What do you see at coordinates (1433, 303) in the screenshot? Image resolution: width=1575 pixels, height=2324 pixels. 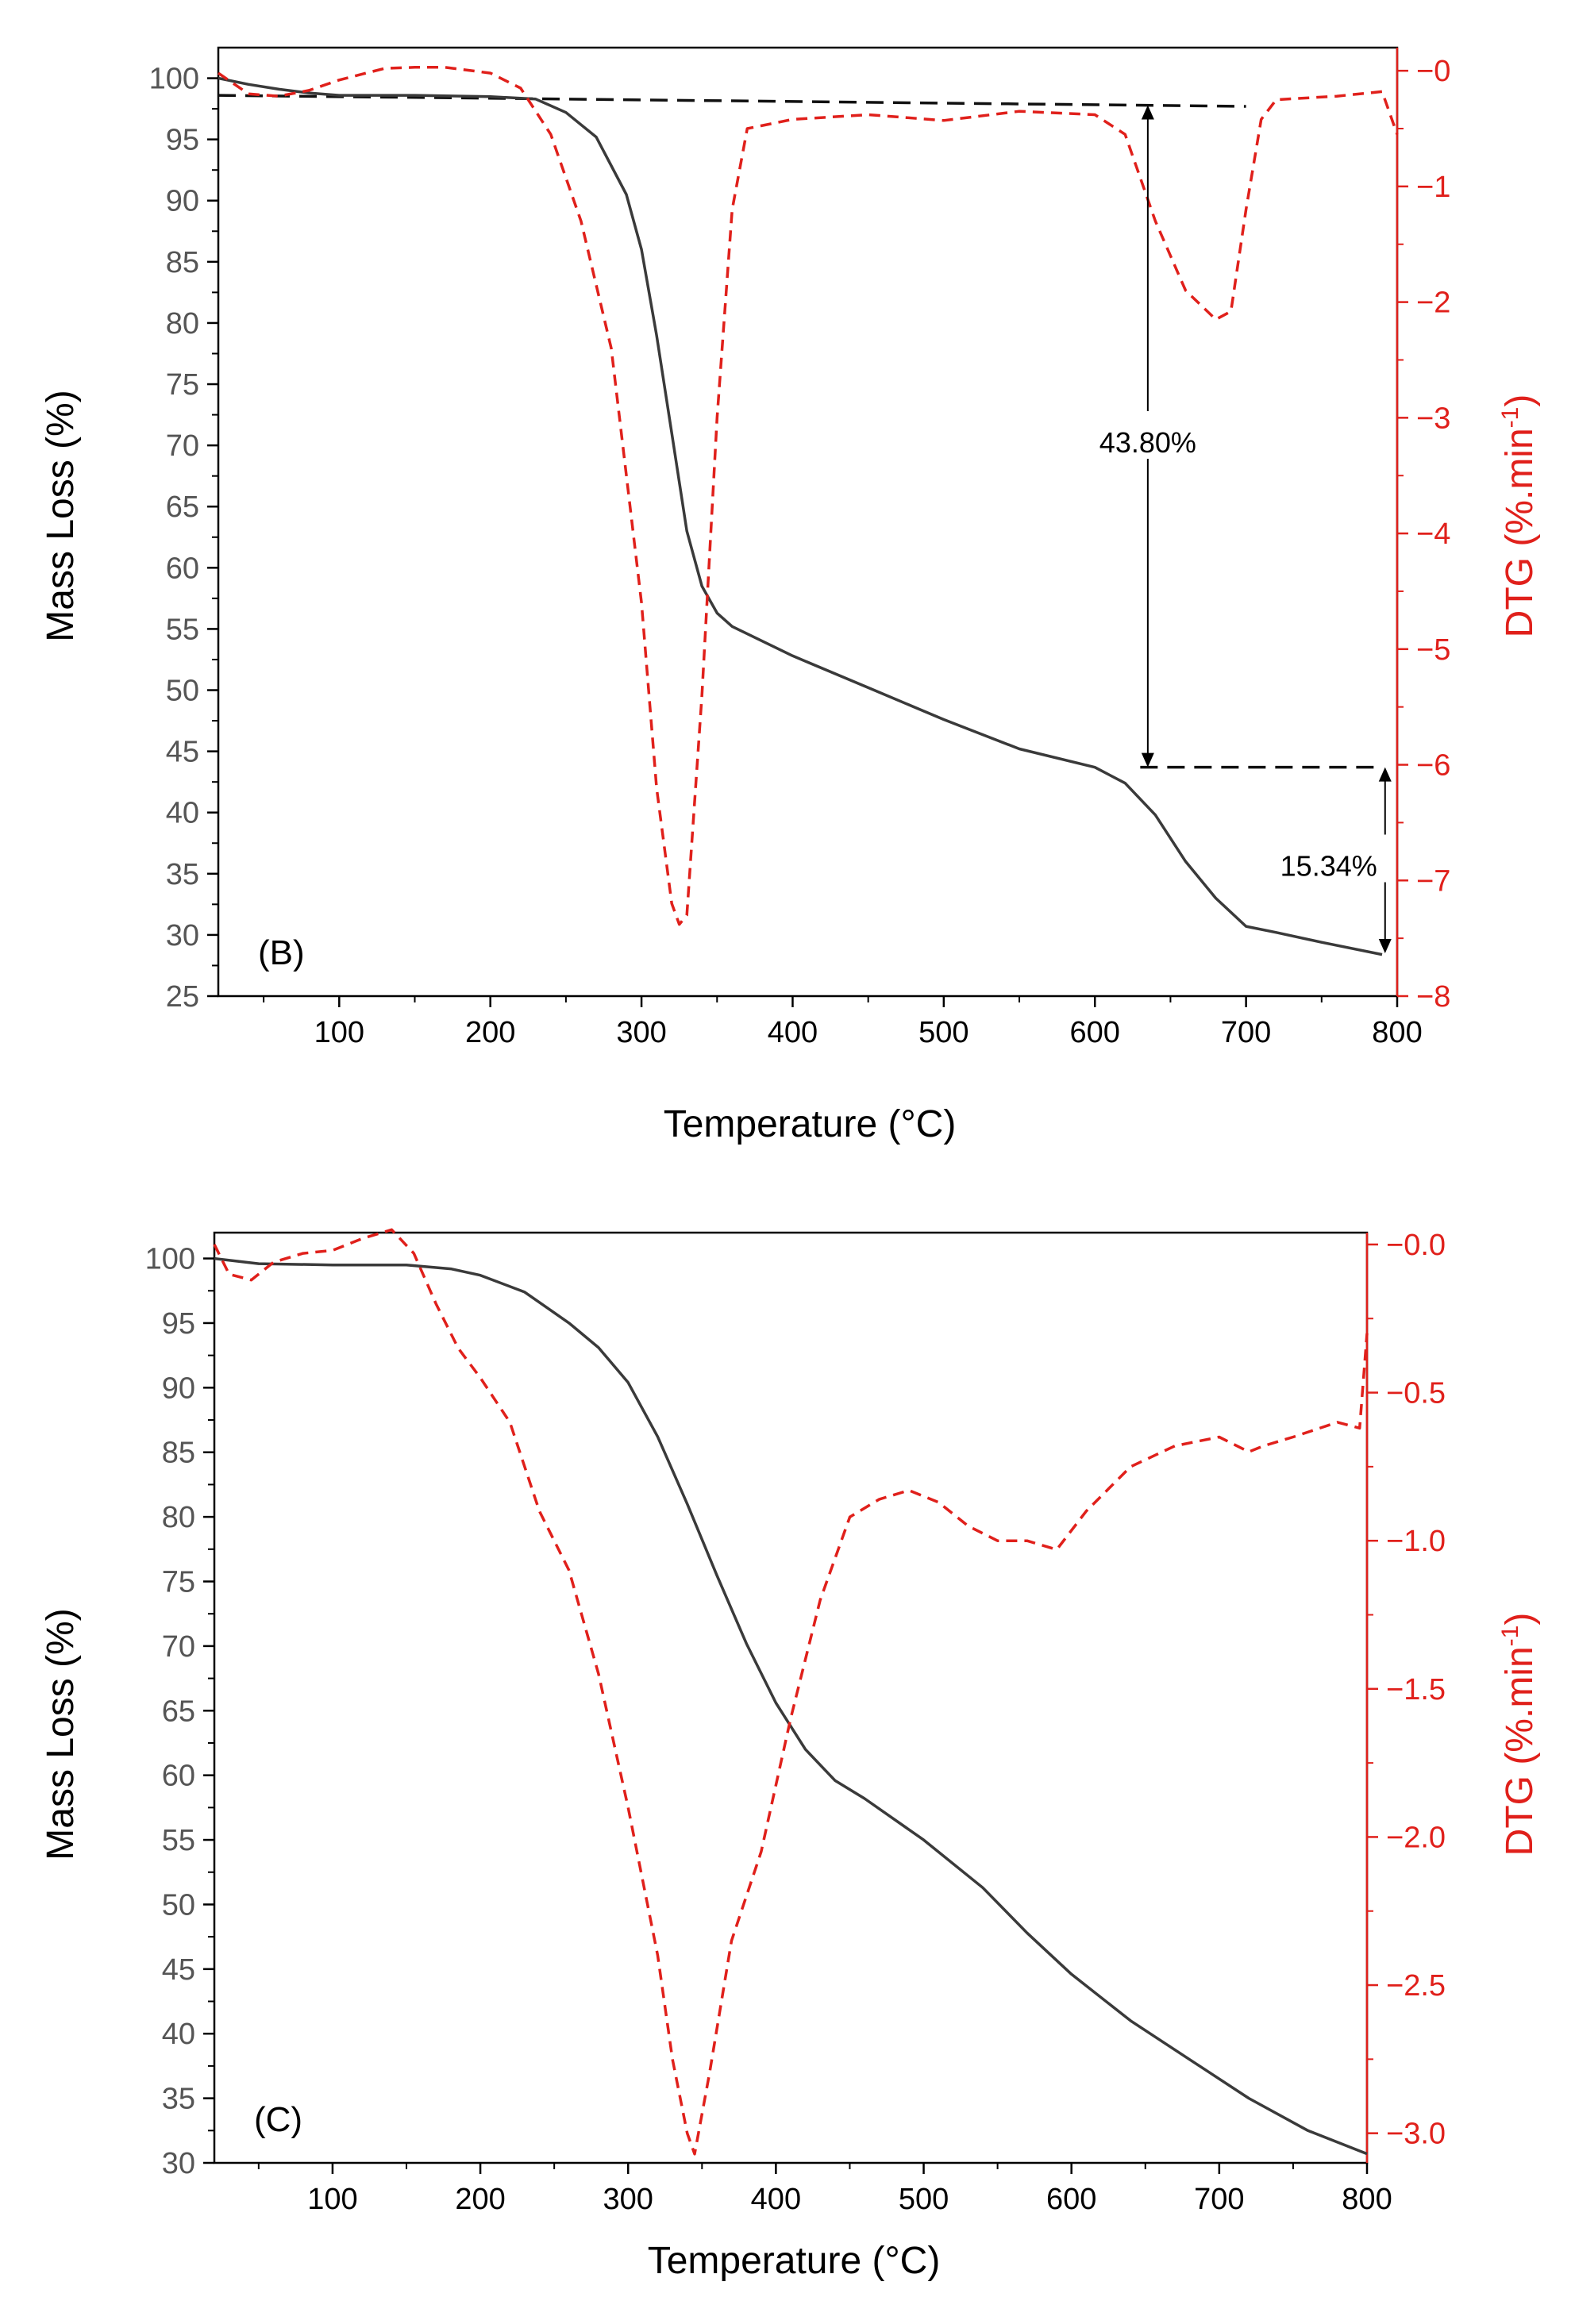 I see `y2-tick-label: −2` at bounding box center [1433, 303].